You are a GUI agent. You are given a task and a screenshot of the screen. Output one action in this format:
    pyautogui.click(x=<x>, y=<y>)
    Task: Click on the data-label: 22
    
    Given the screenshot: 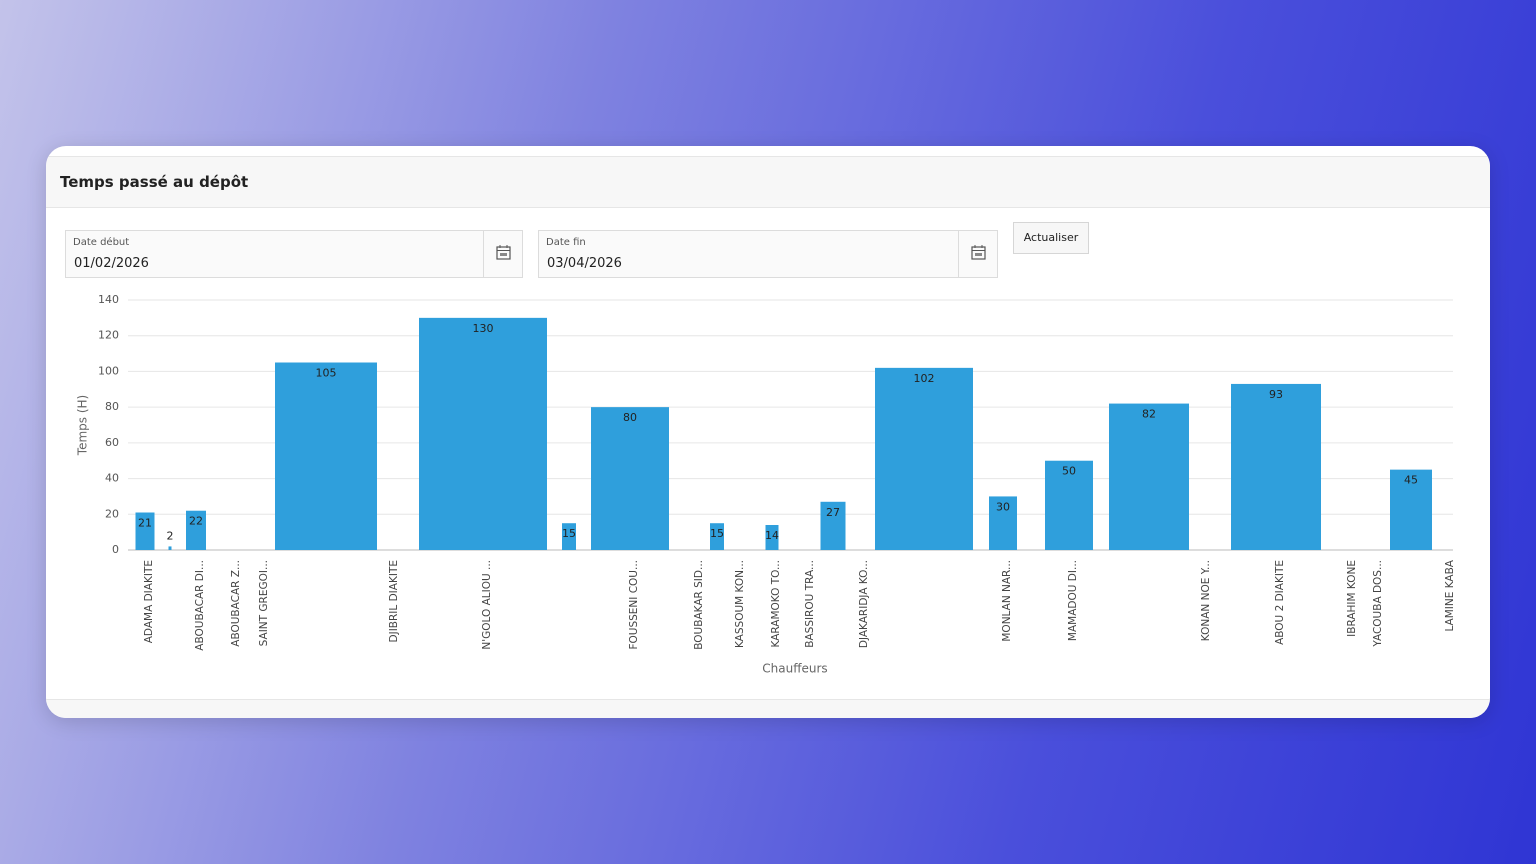 What is the action you would take?
    pyautogui.click(x=196, y=521)
    